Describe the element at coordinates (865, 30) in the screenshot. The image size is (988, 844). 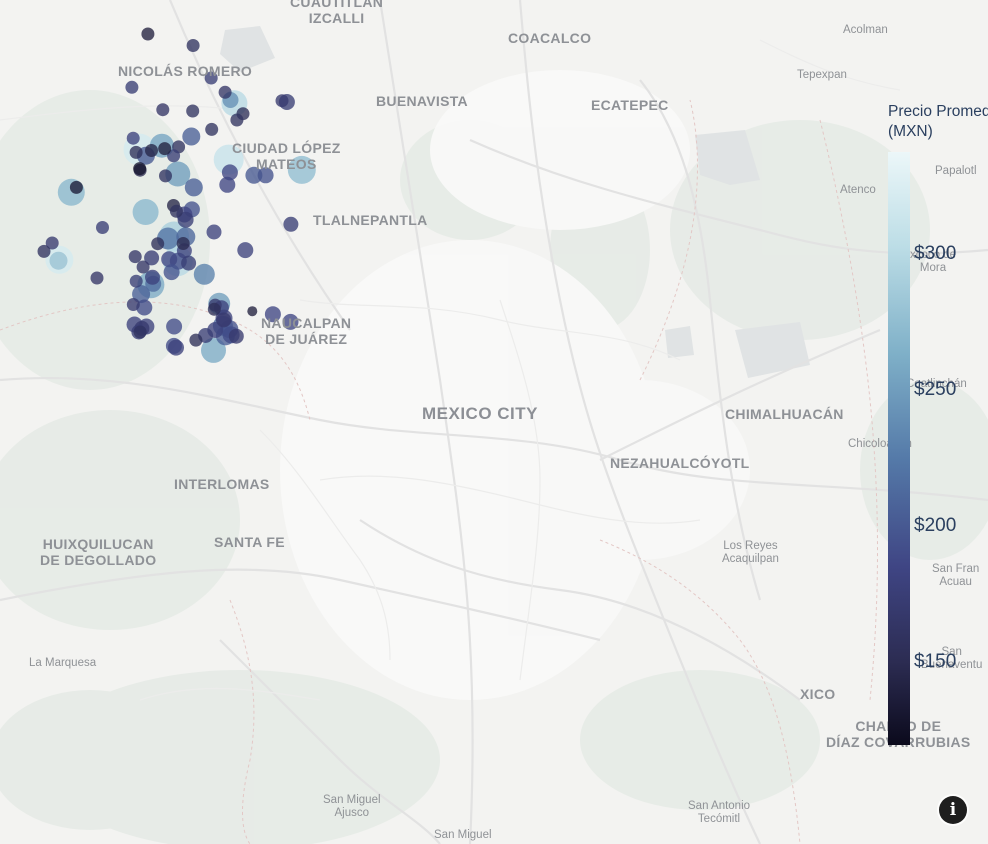
I see `place-label-acolman: Acolman` at that location.